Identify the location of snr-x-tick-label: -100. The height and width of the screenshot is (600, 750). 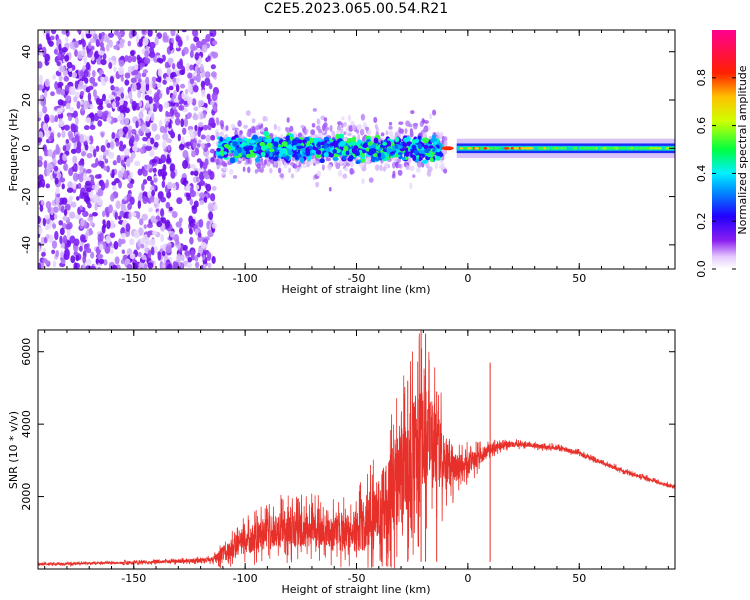
(245, 578).